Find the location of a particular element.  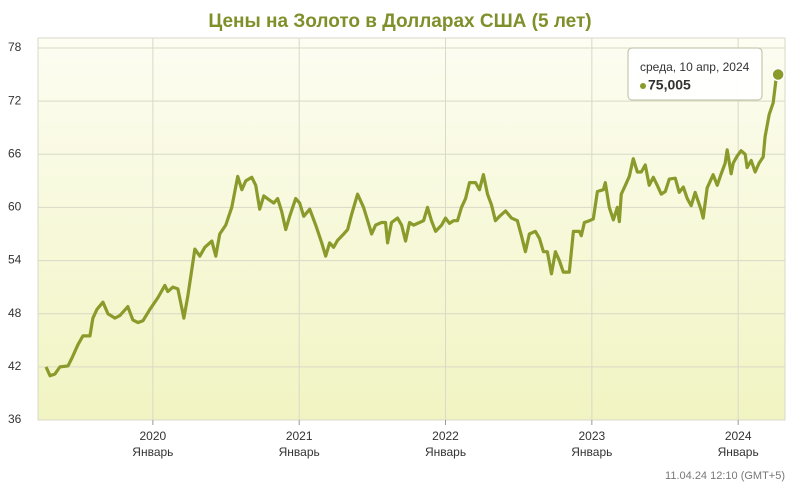

x-tick-label: 2023 is located at coordinates (591, 436).